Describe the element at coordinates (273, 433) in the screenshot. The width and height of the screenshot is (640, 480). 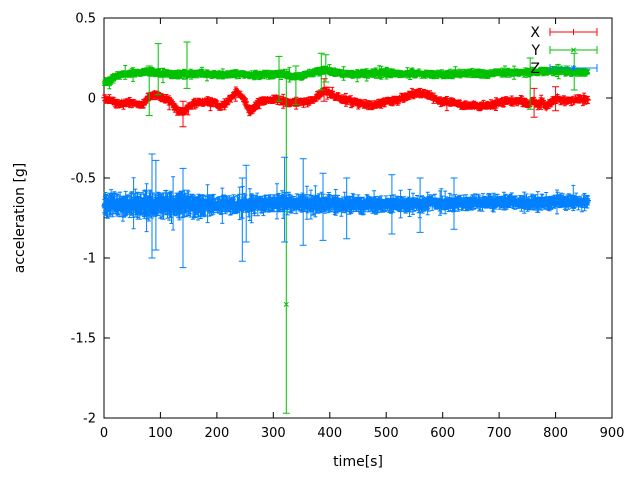
I see `x-tick-label: 300` at that location.